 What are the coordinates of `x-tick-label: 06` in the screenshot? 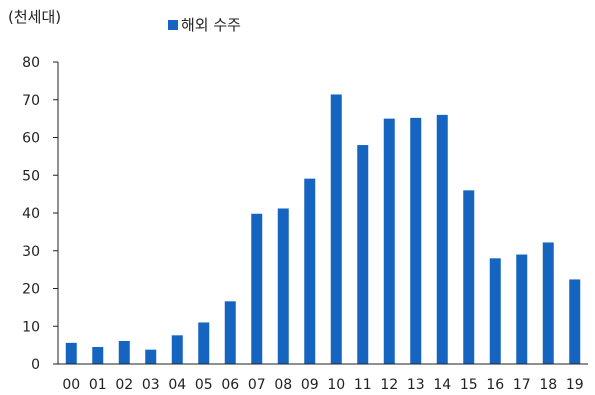 It's located at (230, 385).